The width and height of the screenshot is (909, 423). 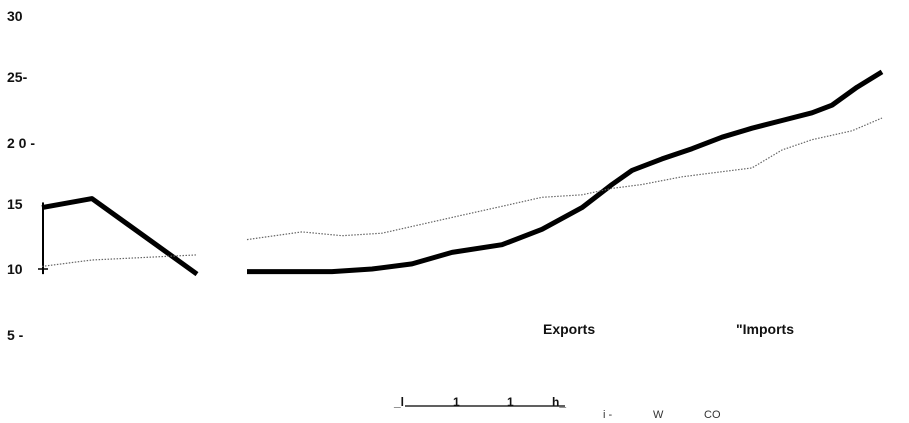 I want to click on y-tick-label: 10, so click(x=15, y=269).